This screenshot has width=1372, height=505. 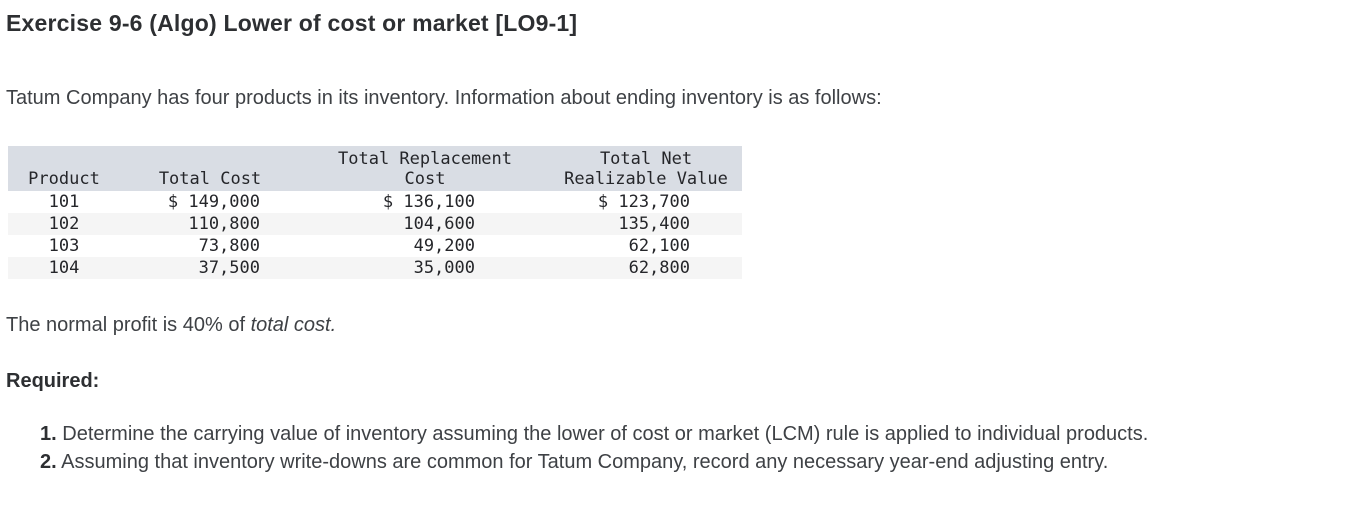 What do you see at coordinates (425, 179) in the screenshot?
I see `column-header-label-line2: Cost` at bounding box center [425, 179].